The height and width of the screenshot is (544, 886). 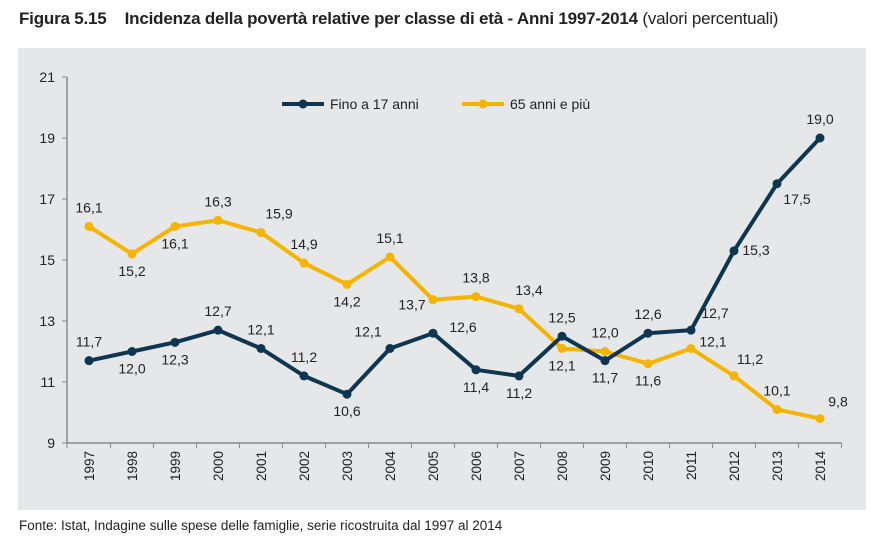 I want to click on figure-label: Figura 5.15, so click(x=63, y=18).